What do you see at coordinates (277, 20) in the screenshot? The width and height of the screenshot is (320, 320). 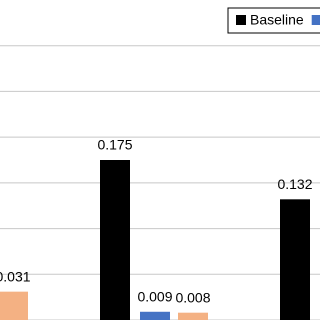 I see `legend-label: Baseline` at bounding box center [277, 20].